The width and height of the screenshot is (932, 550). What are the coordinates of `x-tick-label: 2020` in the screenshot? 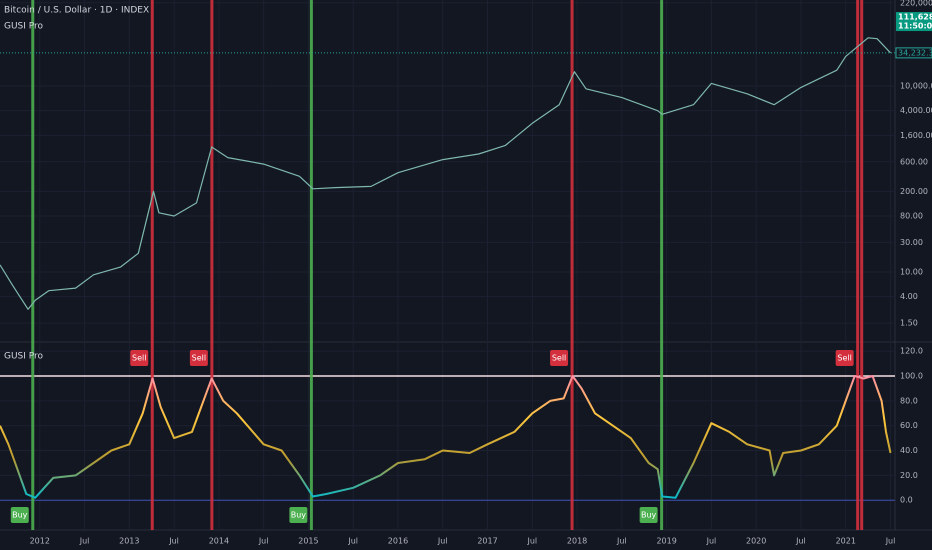 It's located at (756, 541).